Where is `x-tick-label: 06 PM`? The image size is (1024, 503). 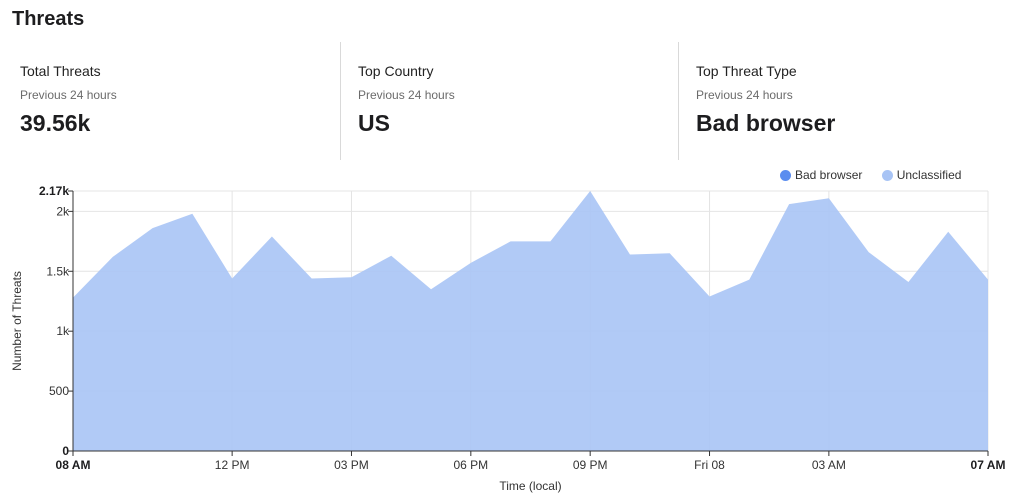
x-tick-label: 06 PM is located at coordinates (470, 465).